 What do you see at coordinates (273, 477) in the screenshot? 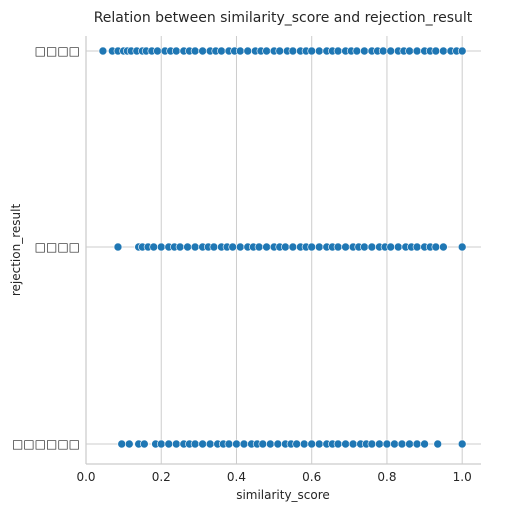
I see `x-tick-labels: 0.0 0.2 0.4 0.6 0.8 1.0` at bounding box center [273, 477].